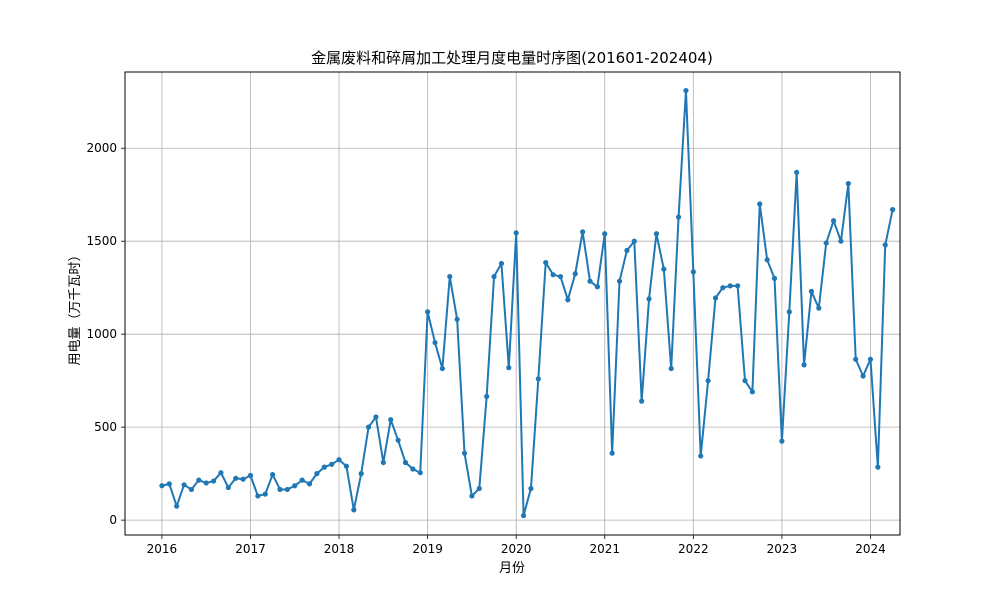 The height and width of the screenshot is (600, 1000). I want to click on x-tick-label: 2018, so click(339, 549).